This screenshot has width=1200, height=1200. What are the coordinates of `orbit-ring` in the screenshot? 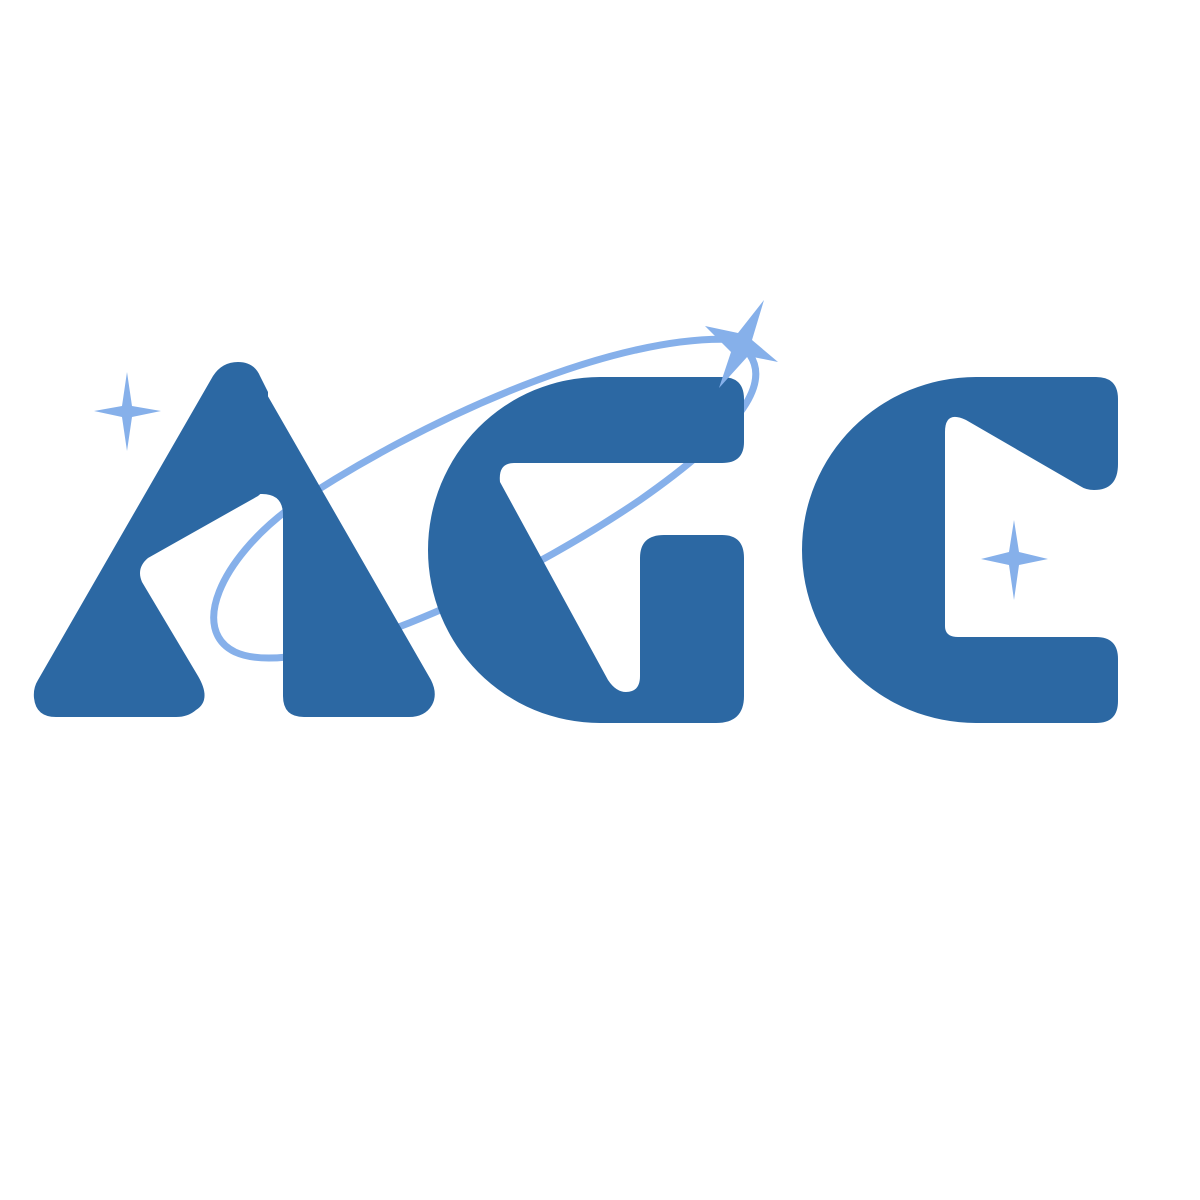 It's located at (485, 498).